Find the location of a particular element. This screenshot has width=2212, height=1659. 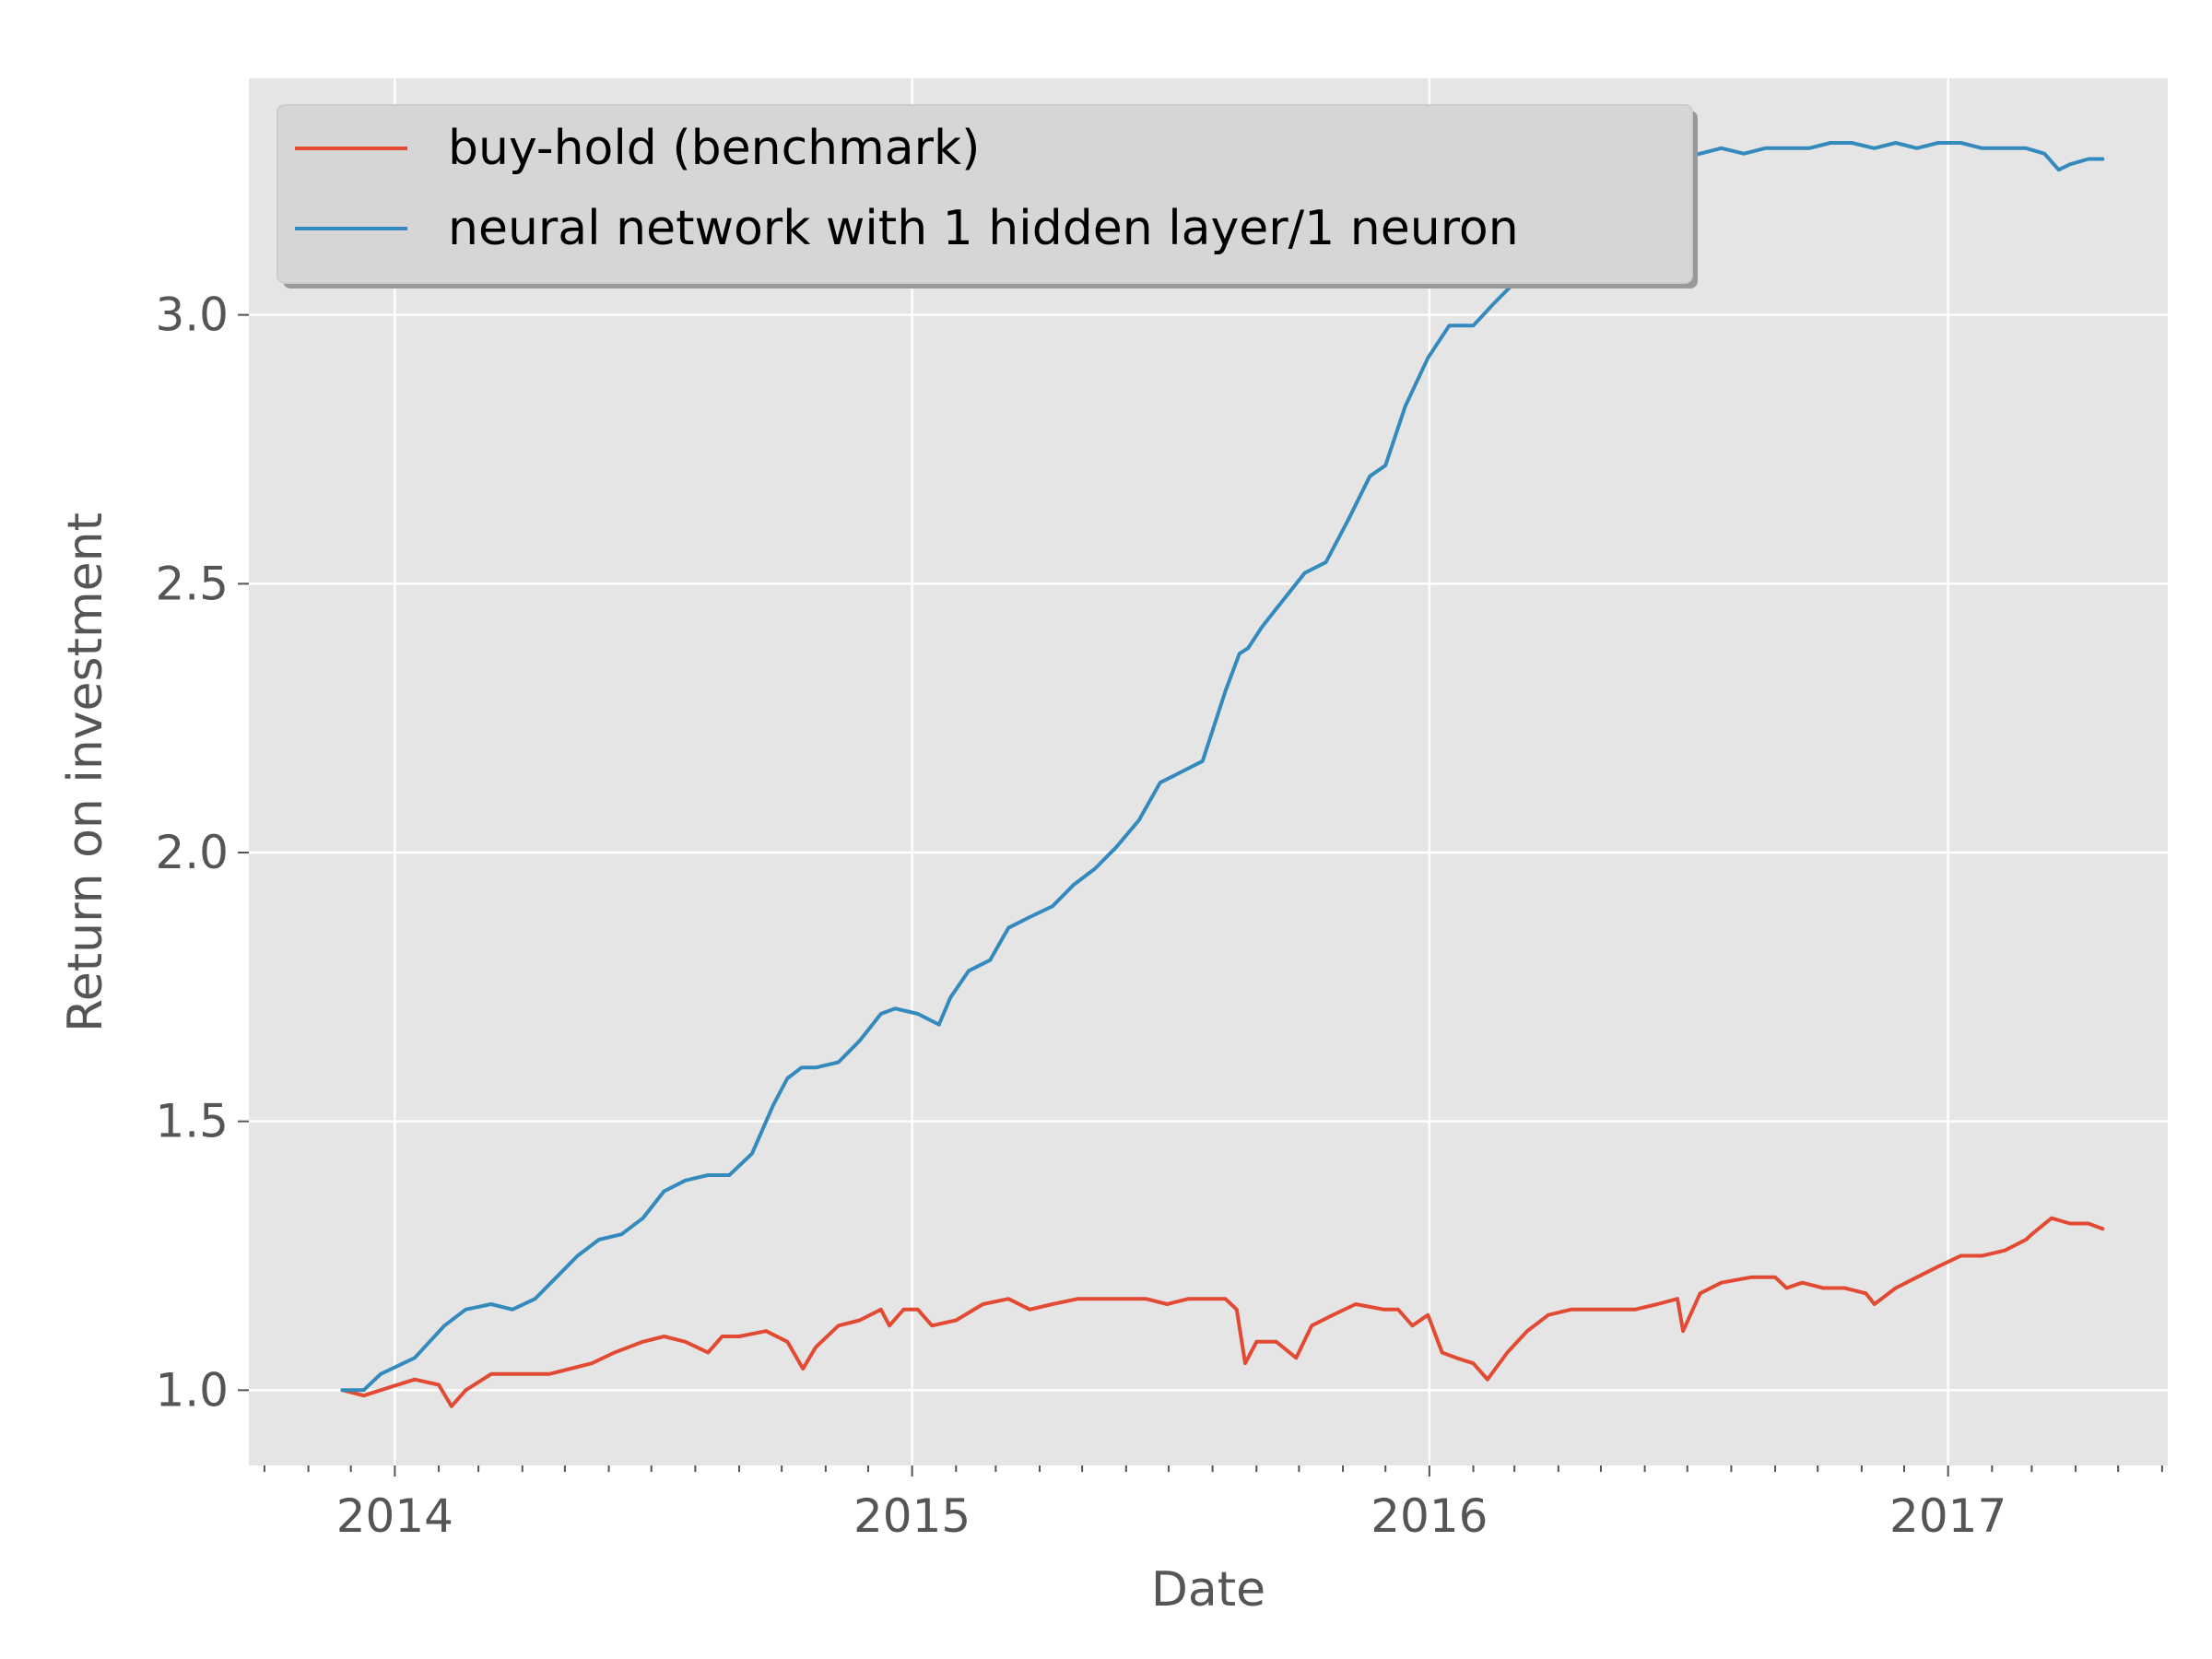

x-tick-label: 2016 is located at coordinates (1429, 1516).